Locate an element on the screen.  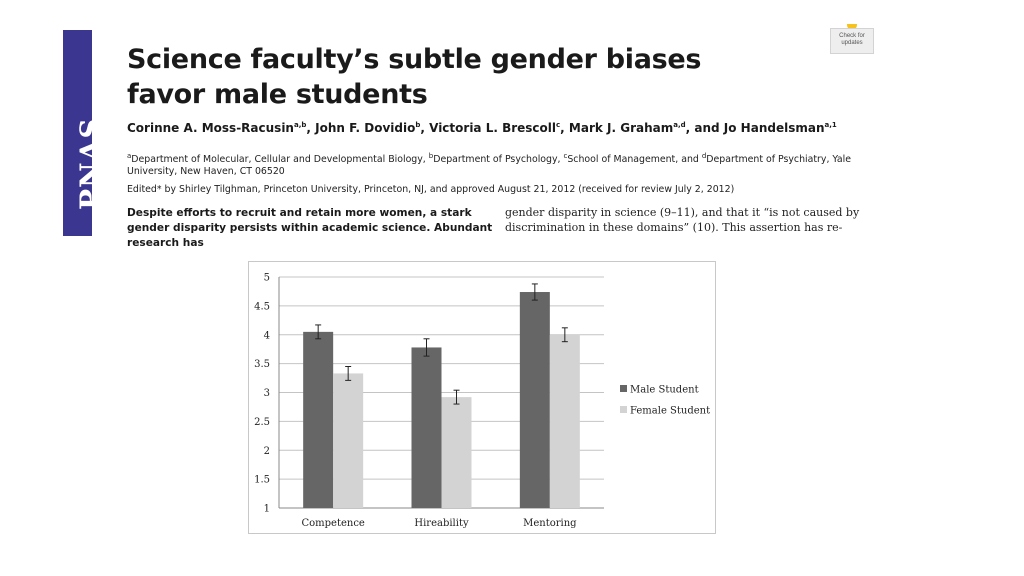
journal-logo: PNAS is located at coordinates (83, 163).